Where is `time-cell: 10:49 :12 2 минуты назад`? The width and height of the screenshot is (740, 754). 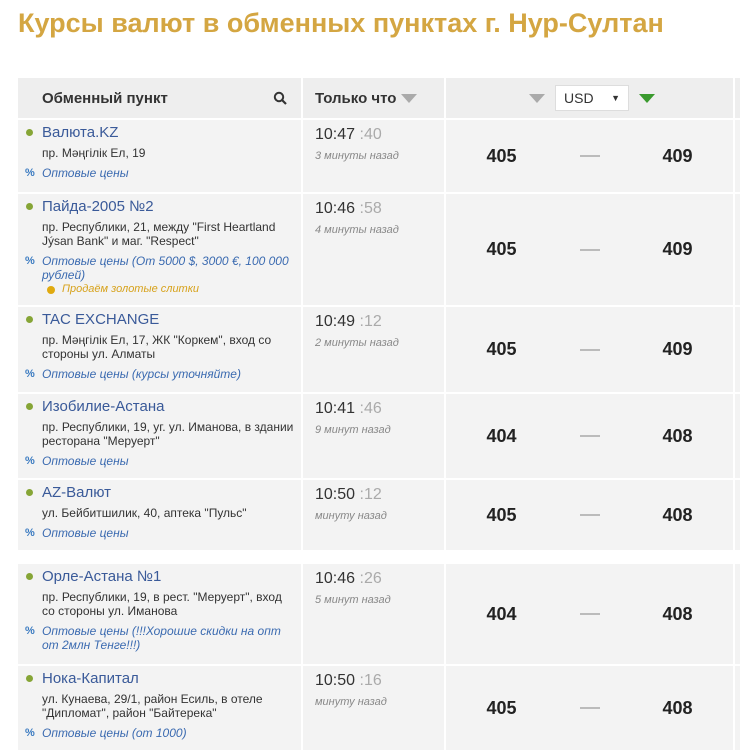 time-cell: 10:49 :12 2 минуты назад is located at coordinates (374, 349).